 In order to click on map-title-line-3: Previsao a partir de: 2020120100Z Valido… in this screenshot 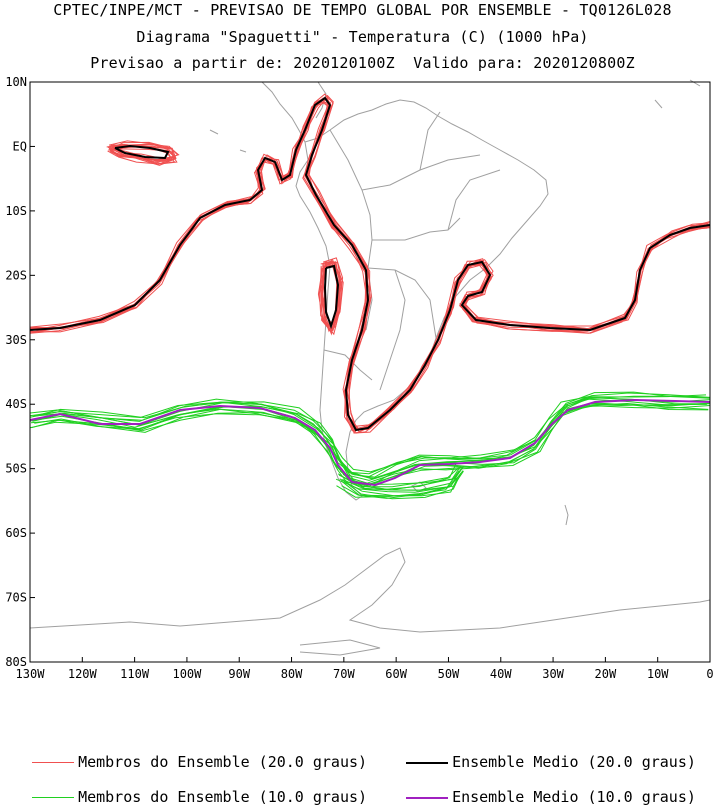, I will do `click(362, 63)`.